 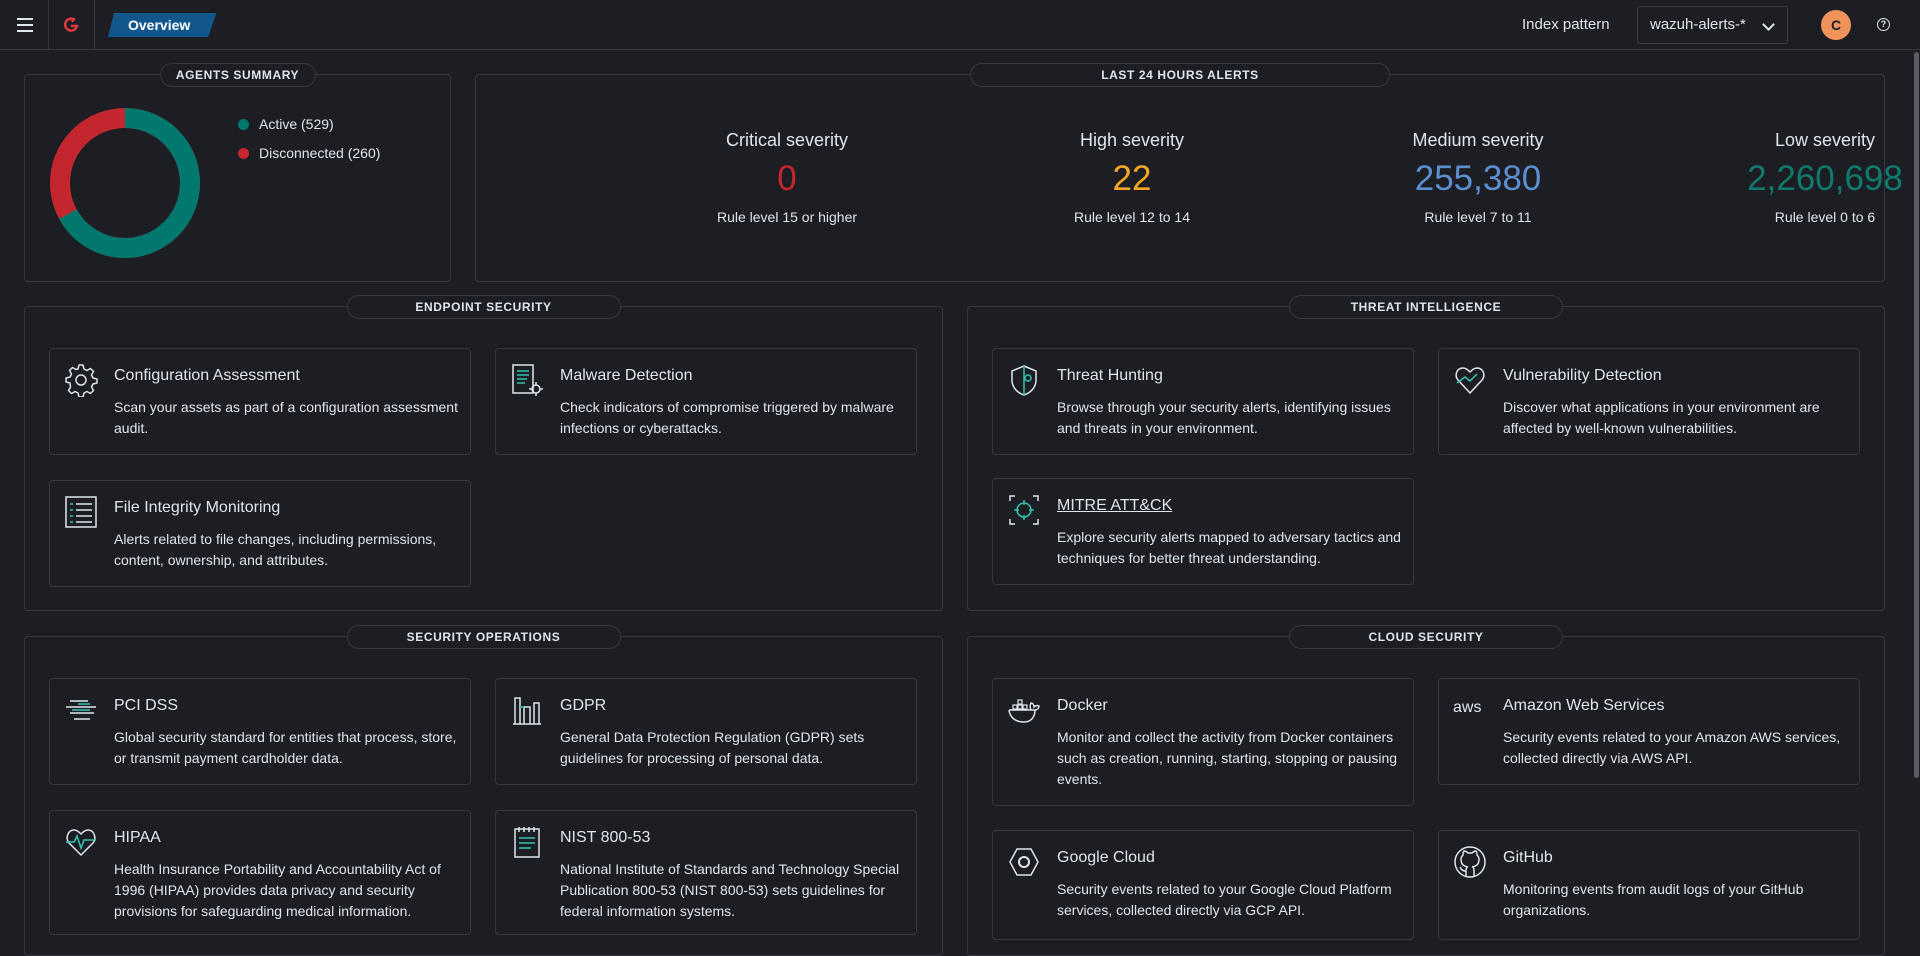 What do you see at coordinates (1478, 140) in the screenshot?
I see `severity-label: Medium severity` at bounding box center [1478, 140].